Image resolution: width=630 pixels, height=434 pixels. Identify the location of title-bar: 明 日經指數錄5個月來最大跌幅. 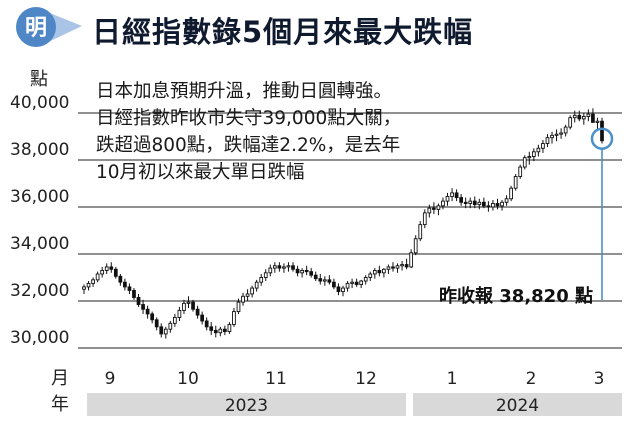
(315, 29).